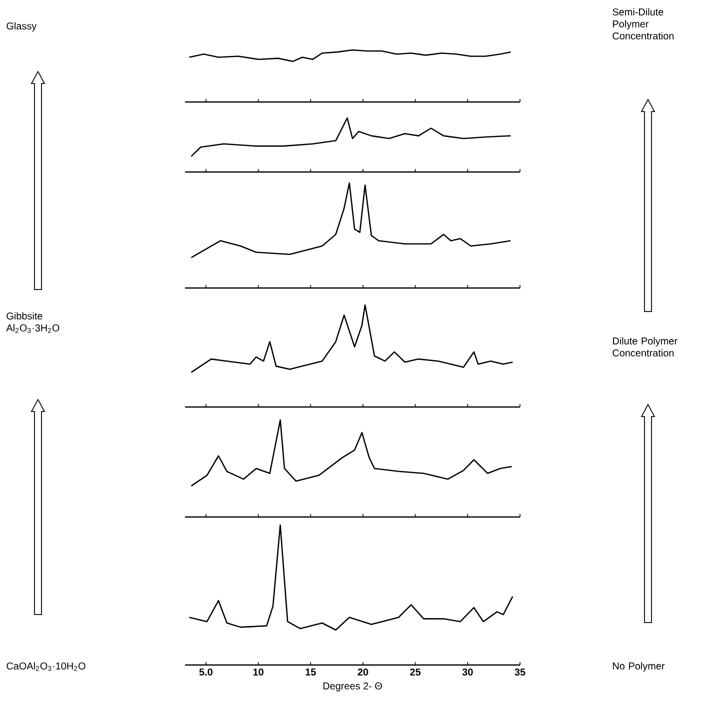 The width and height of the screenshot is (712, 724). I want to click on x-tick-label: 5.0, so click(205, 672).